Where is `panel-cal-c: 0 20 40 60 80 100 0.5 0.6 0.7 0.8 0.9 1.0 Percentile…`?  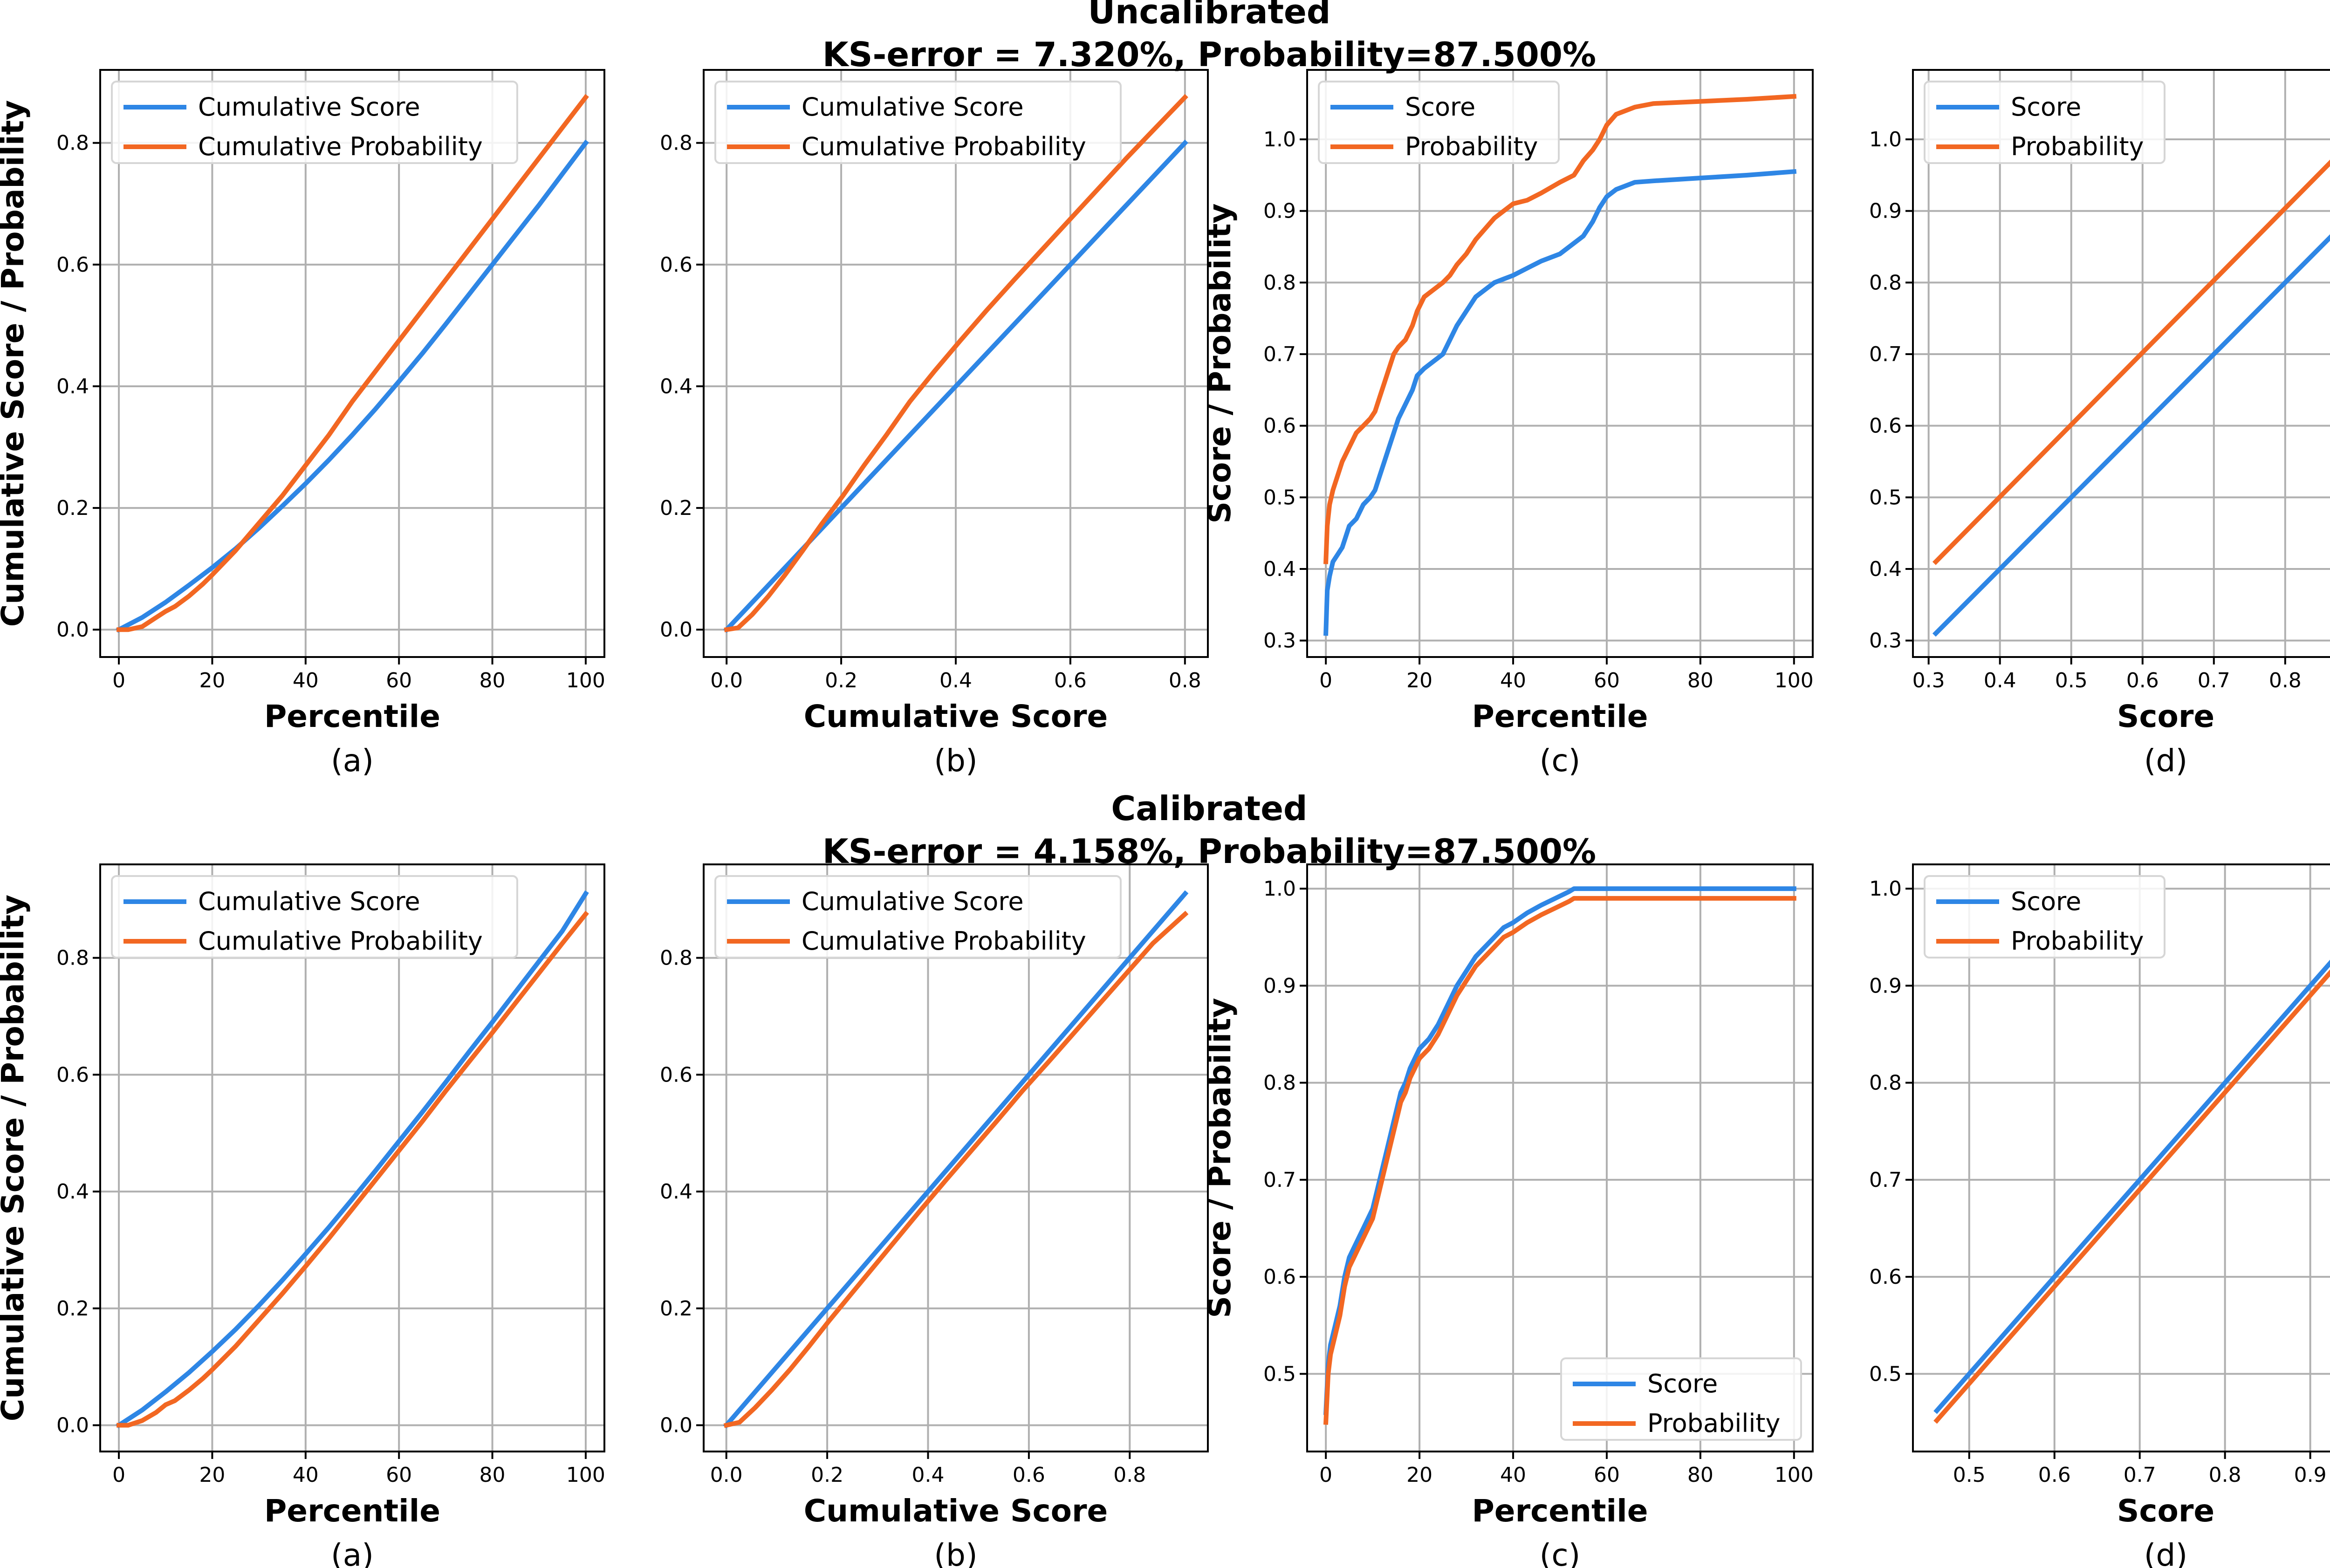 panel-cal-c: 0 20 40 60 80 100 0.5 0.6 0.7 0.8 0.9 1.0 Percentile… is located at coordinates (1508, 1215).